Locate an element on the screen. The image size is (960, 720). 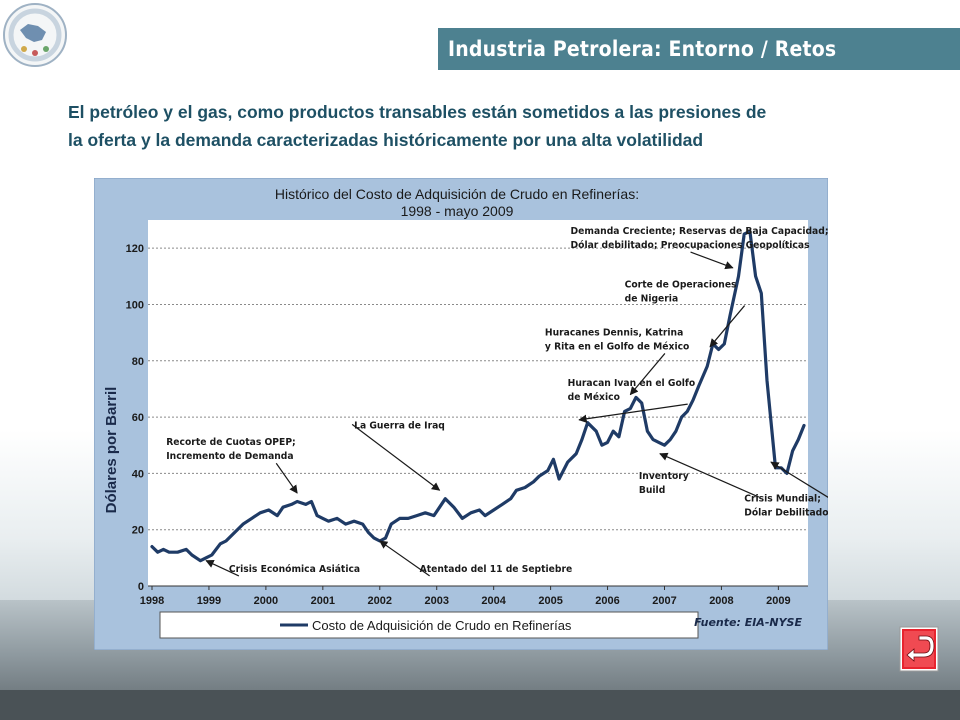
annotation-label: Incremento de Demanda is located at coordinates (229, 456).